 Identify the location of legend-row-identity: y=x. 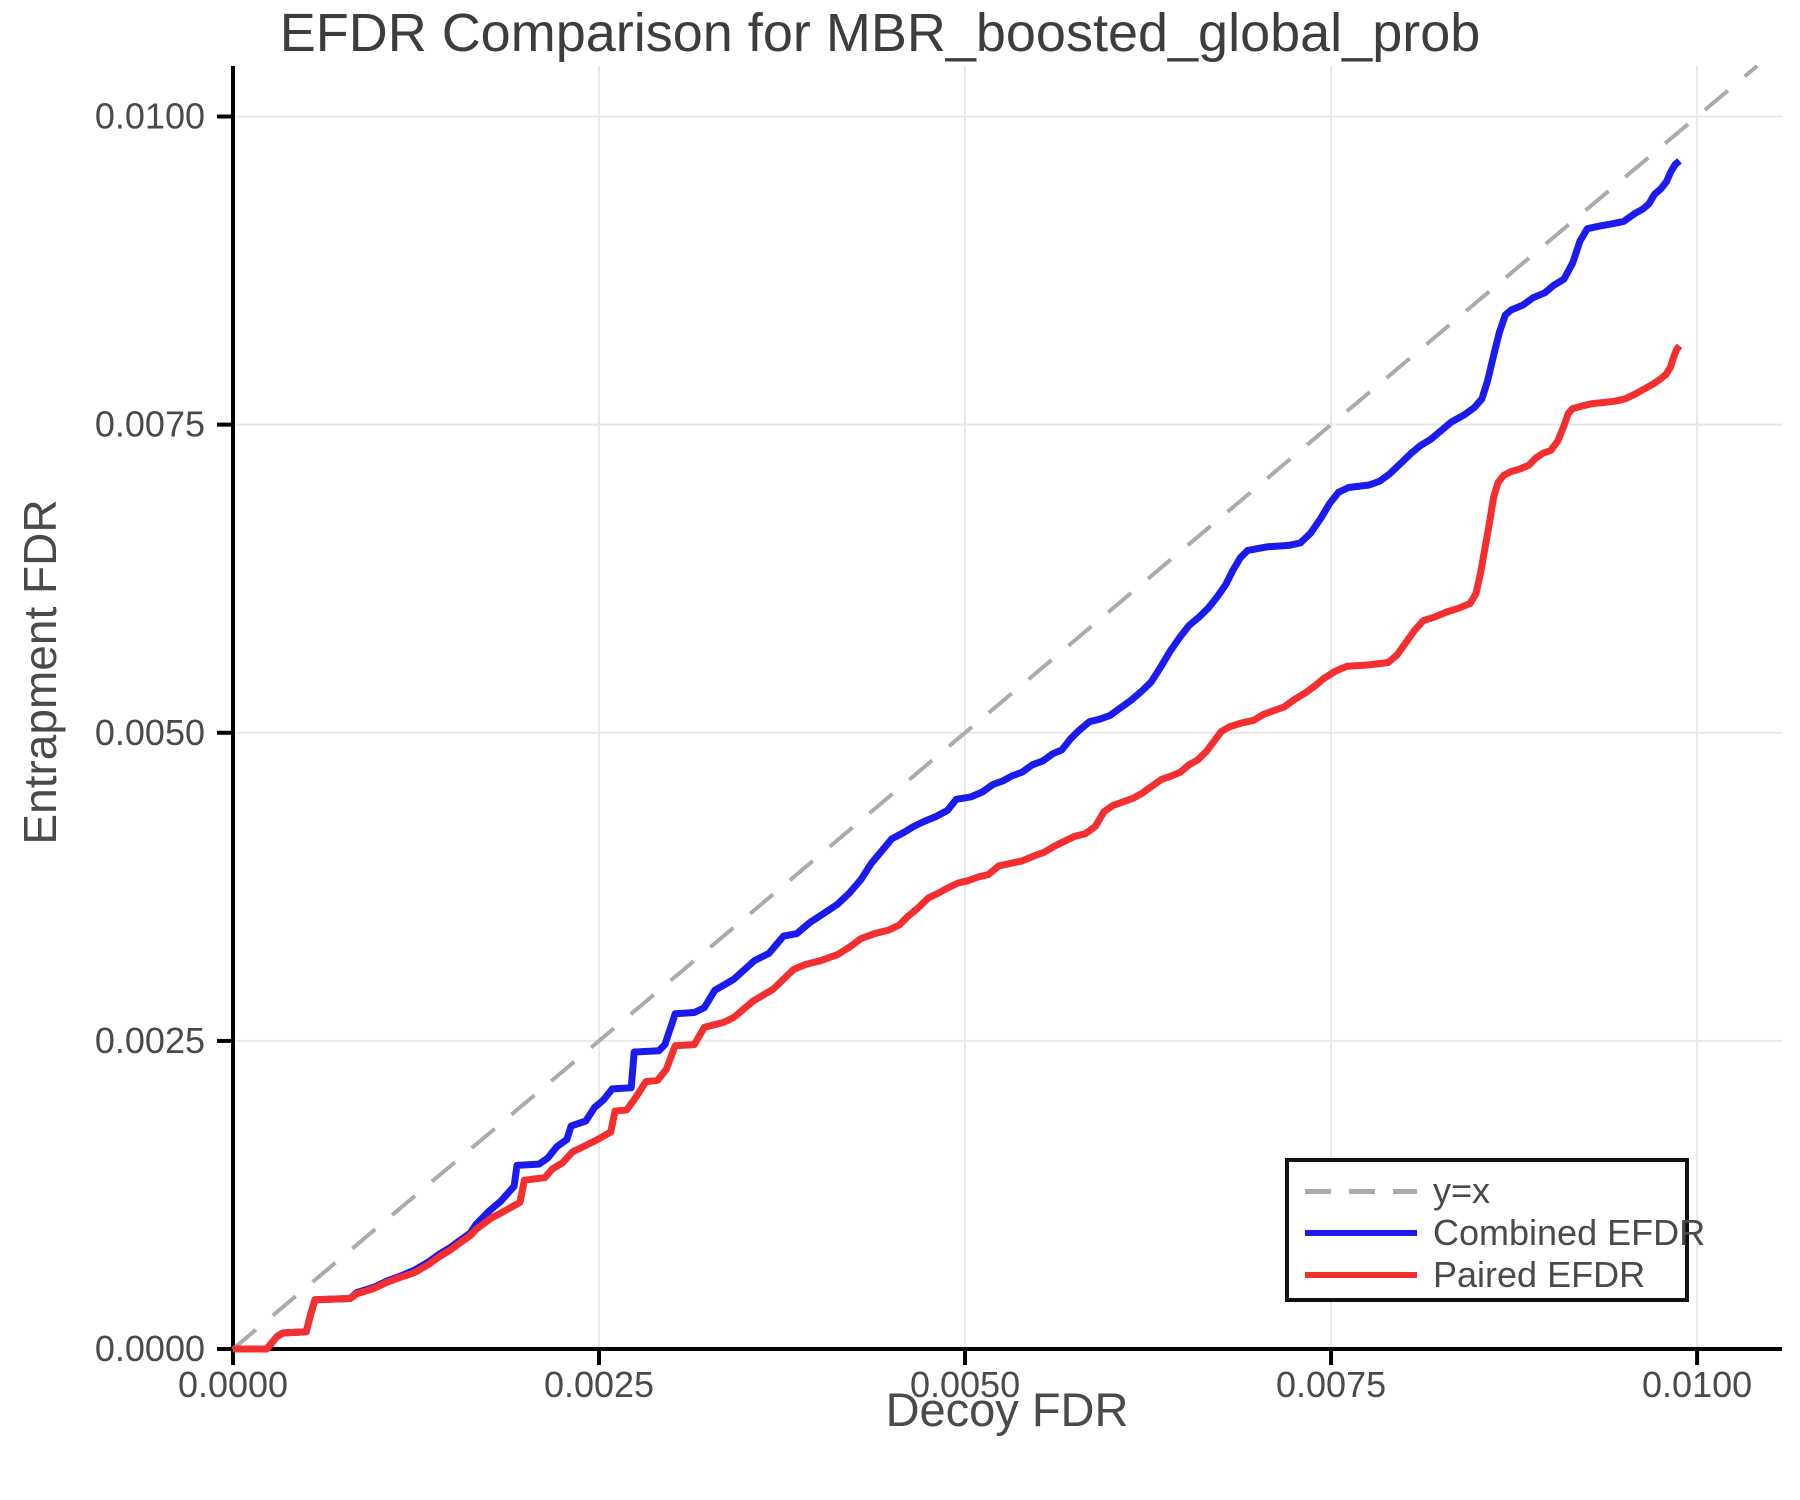
(1495, 1191).